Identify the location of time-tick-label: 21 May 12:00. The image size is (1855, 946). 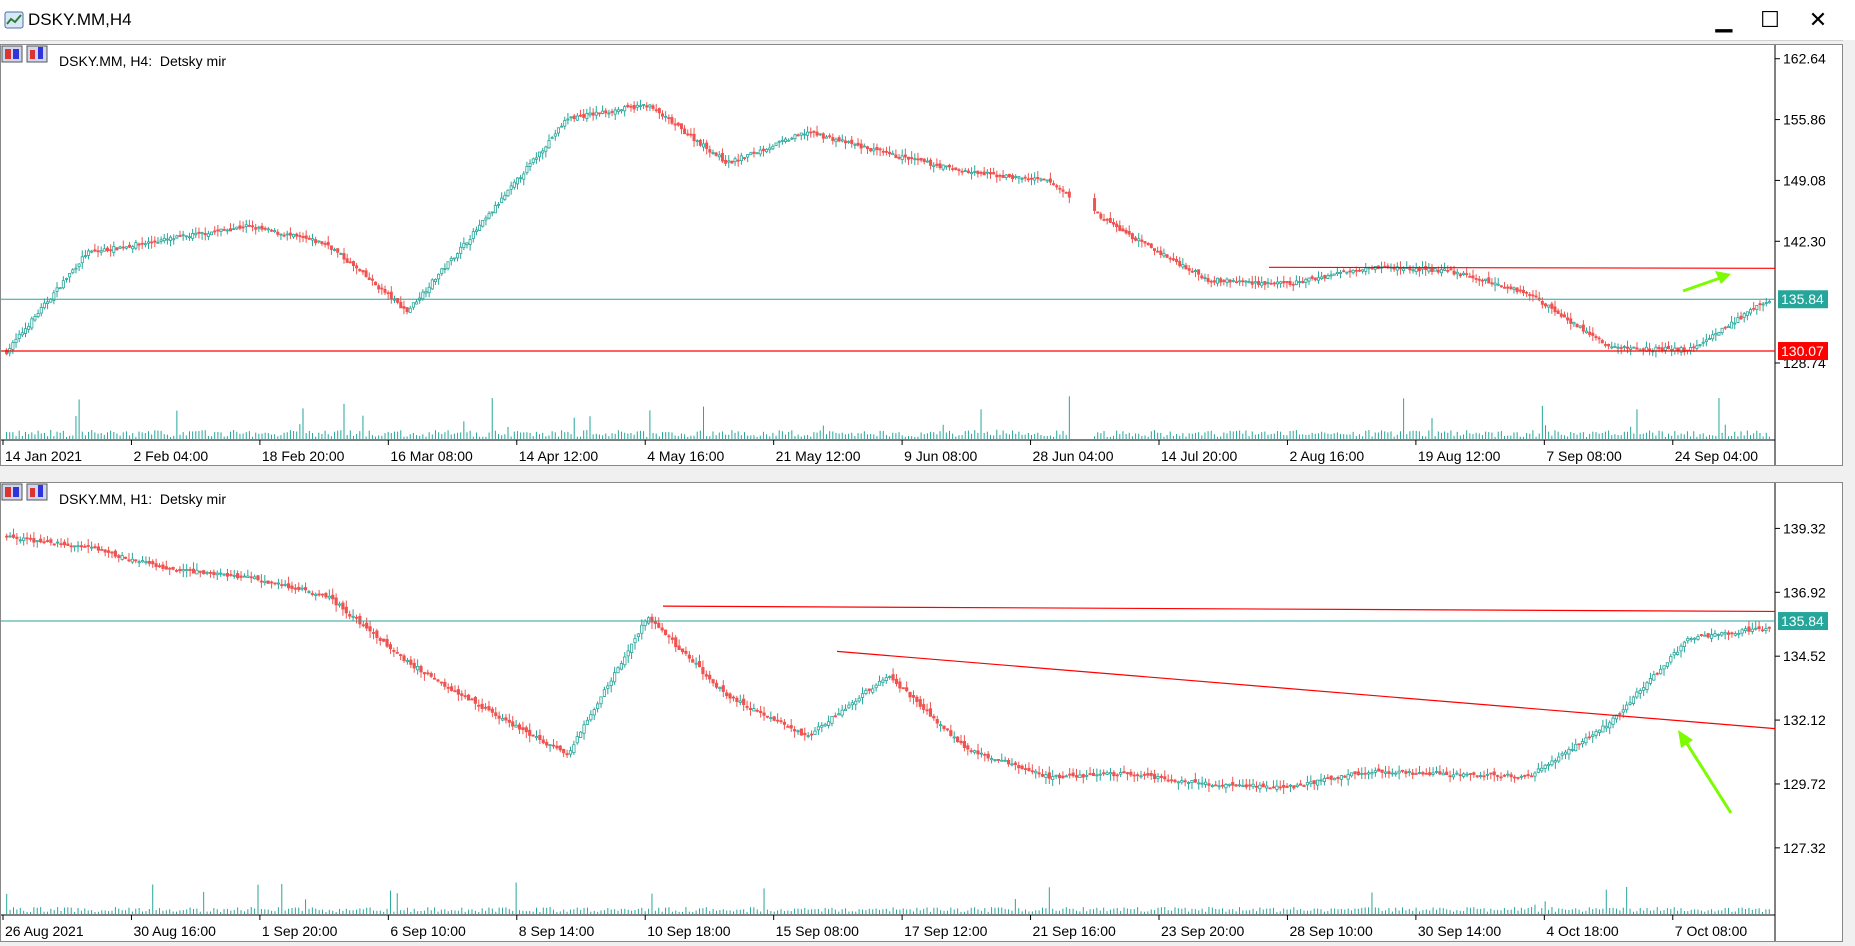
(818, 456).